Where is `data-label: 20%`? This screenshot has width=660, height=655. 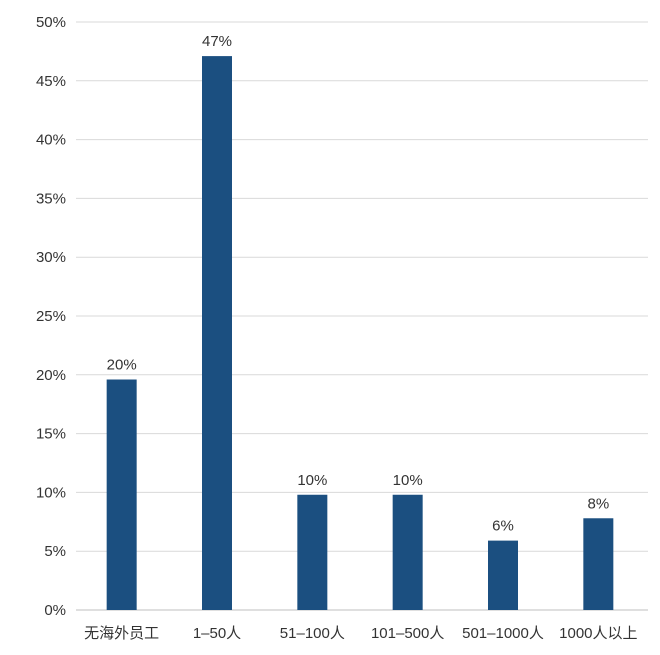
data-label: 20% is located at coordinates (122, 365).